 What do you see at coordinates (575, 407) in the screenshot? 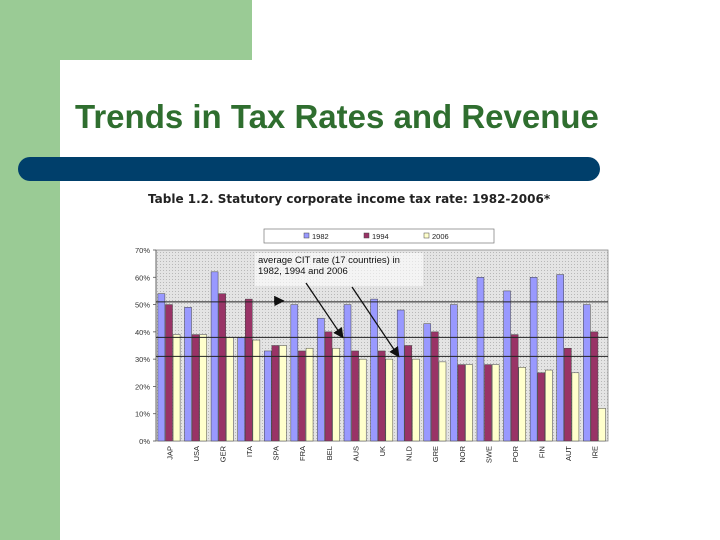
I see `bar-2006-aut` at bounding box center [575, 407].